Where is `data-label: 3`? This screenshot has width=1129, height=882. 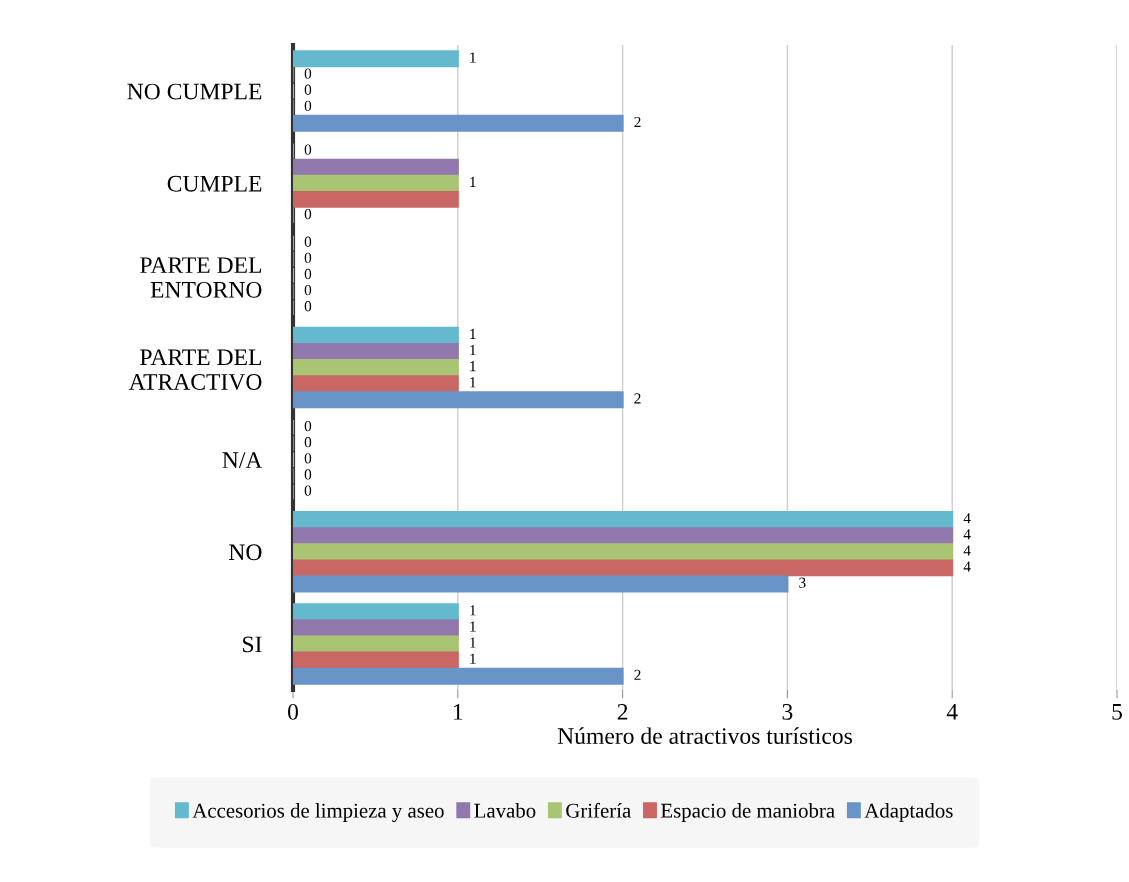 data-label: 3 is located at coordinates (802, 582).